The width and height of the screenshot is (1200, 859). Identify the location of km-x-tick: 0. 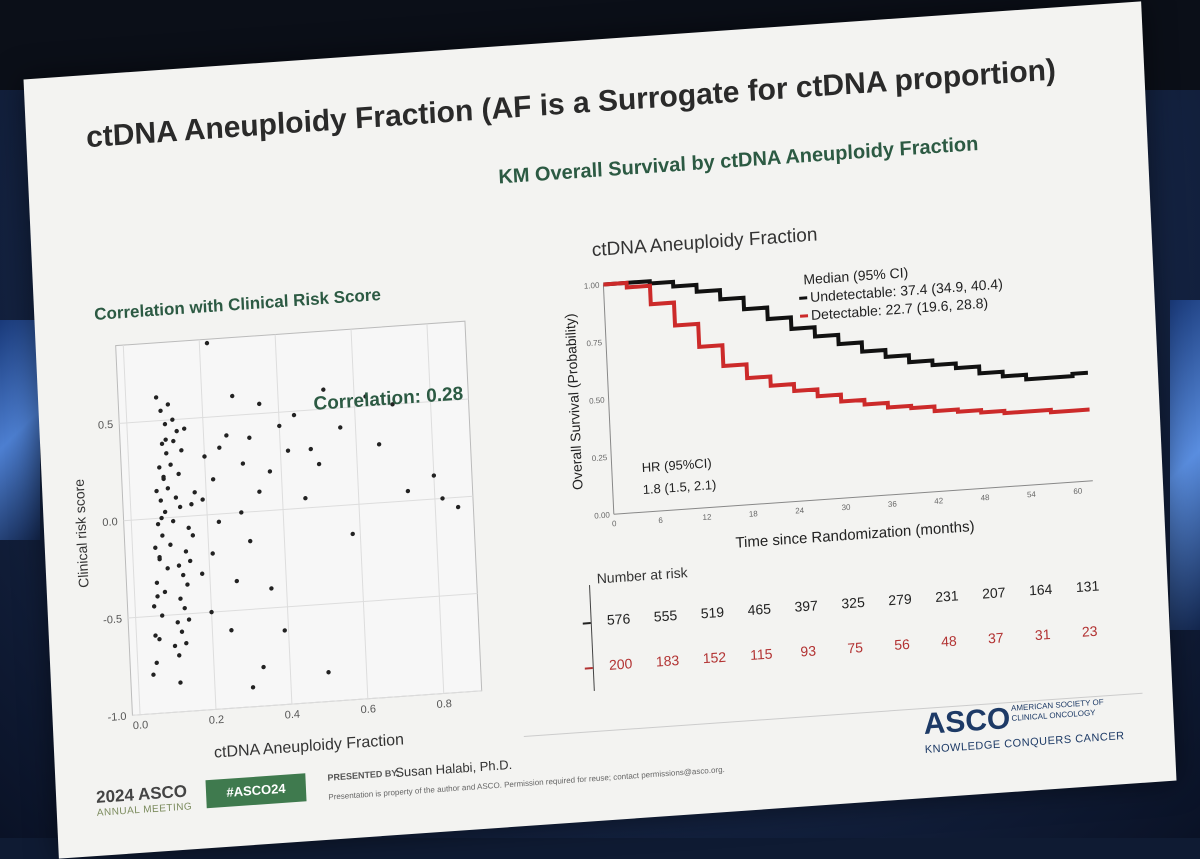
(614, 523).